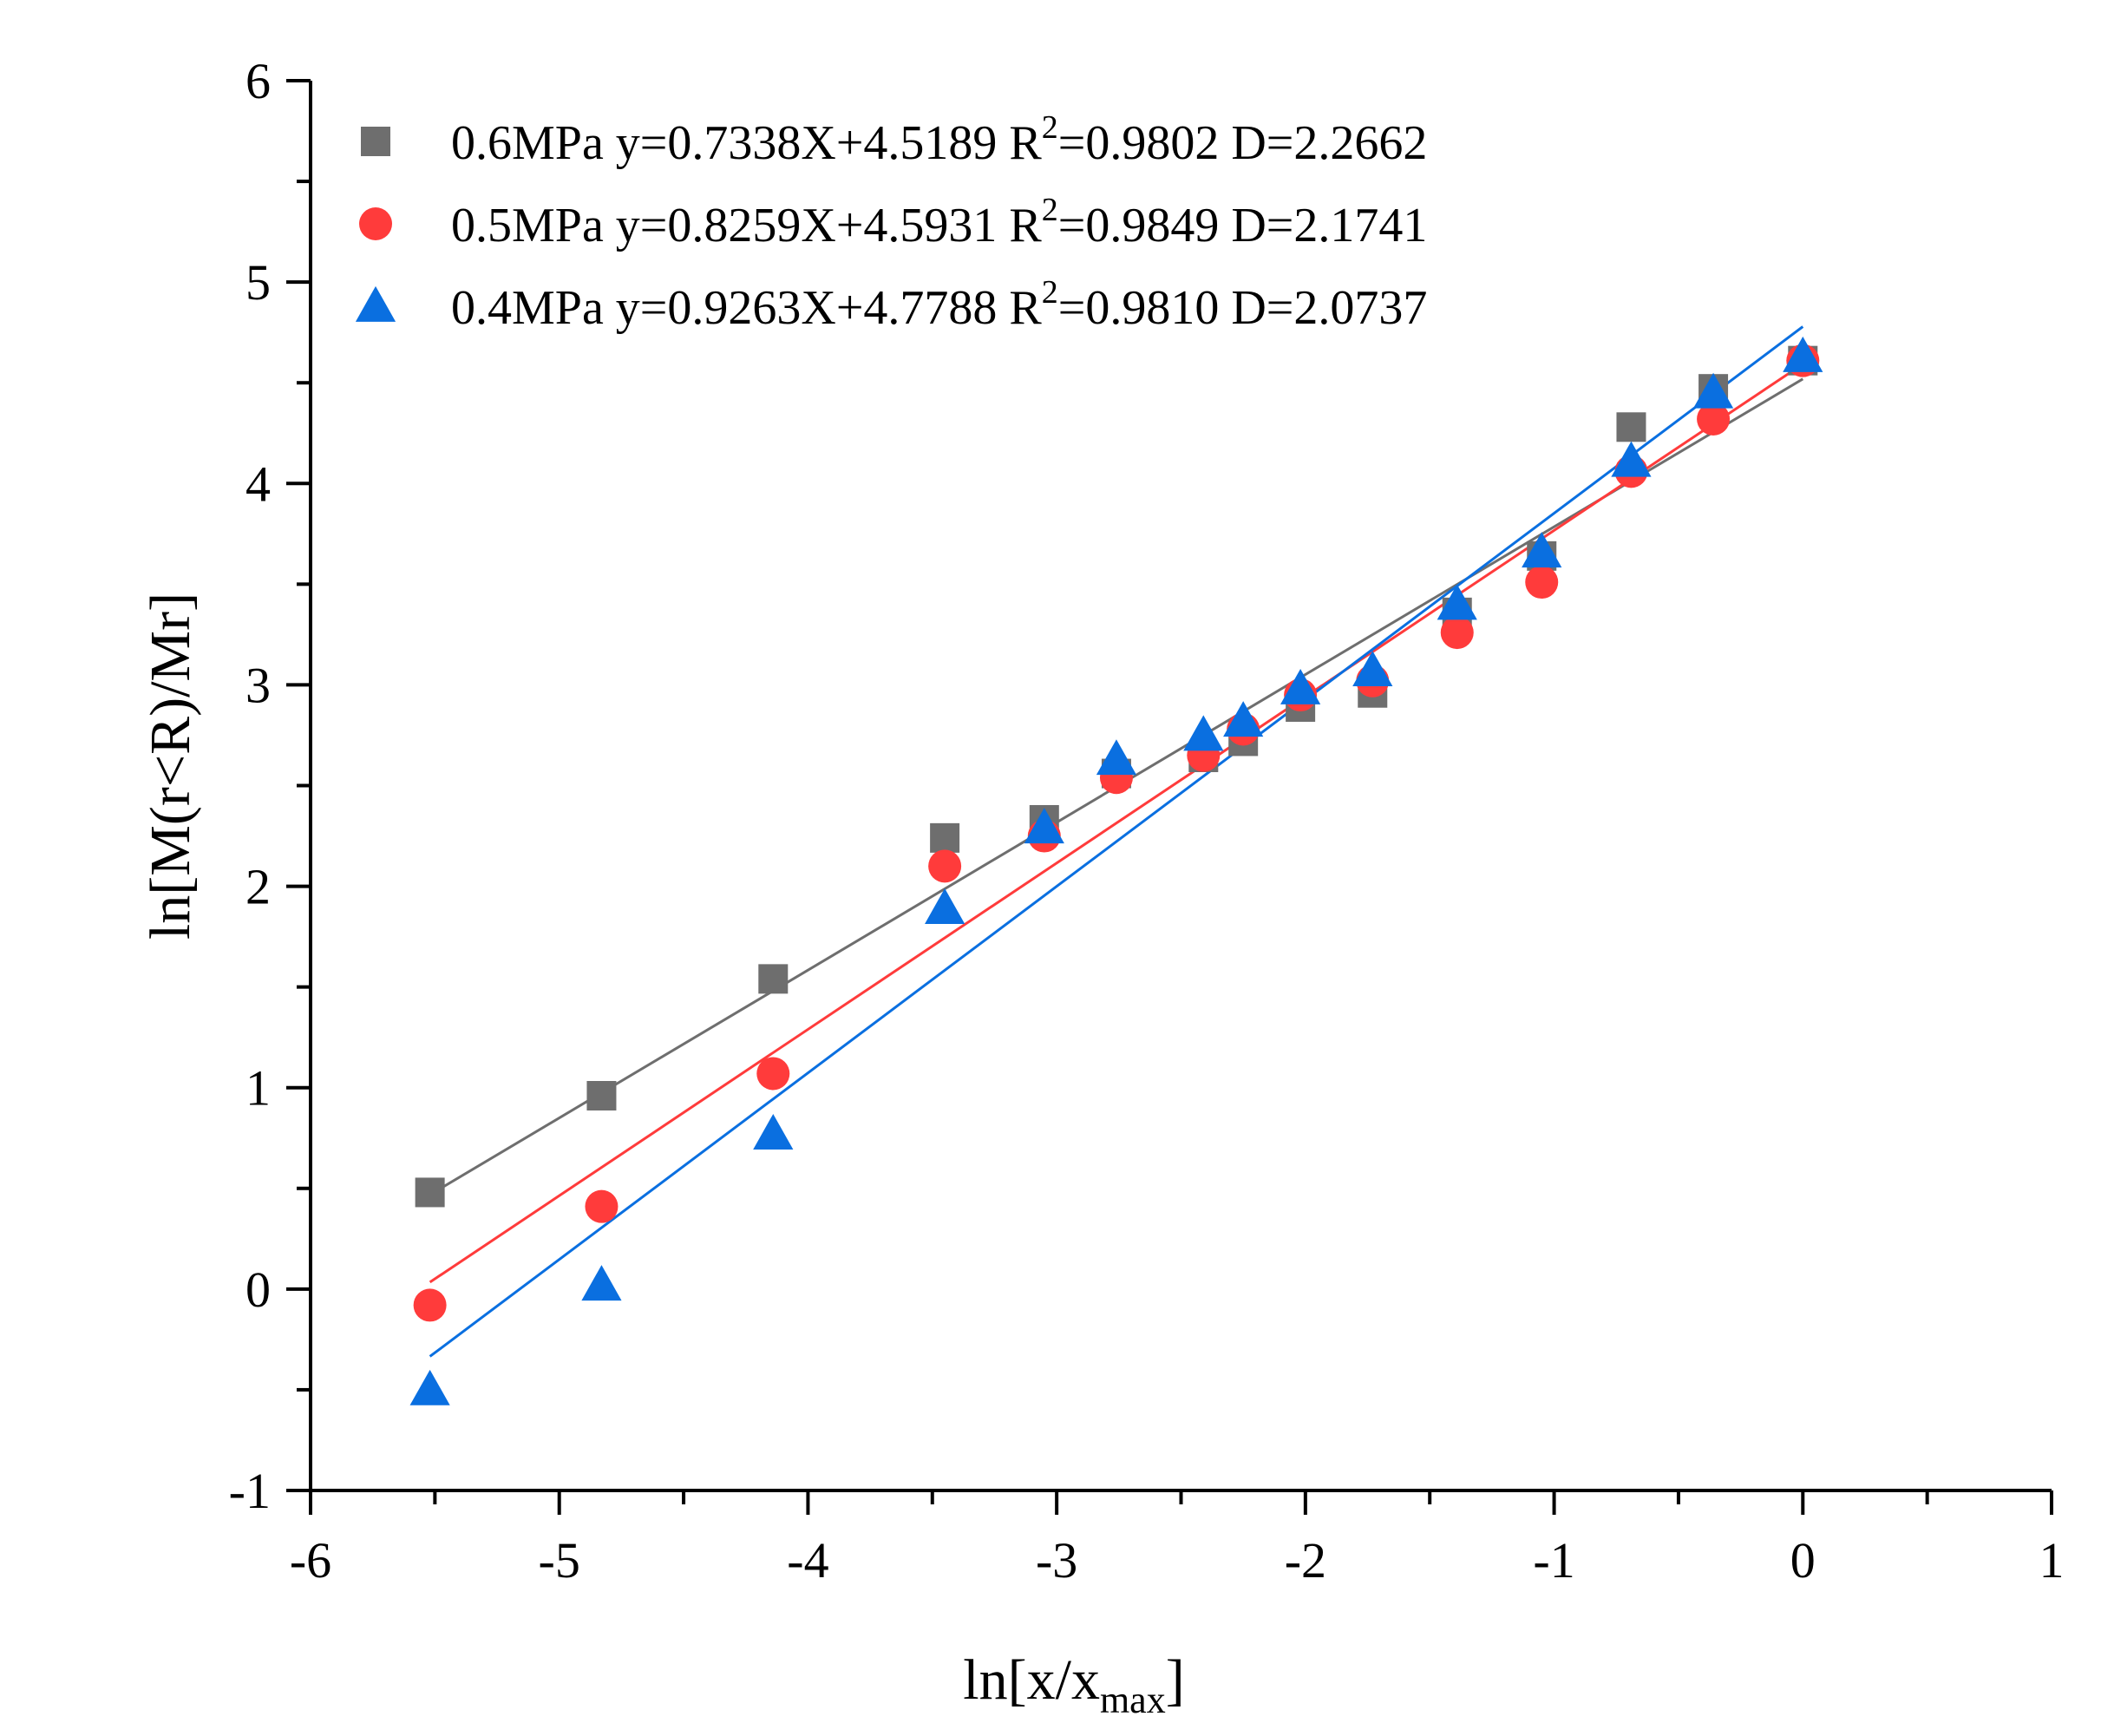 This screenshot has height=1736, width=2101. Describe the element at coordinates (807, 1561) in the screenshot. I see `x-tick-label: -4` at that location.